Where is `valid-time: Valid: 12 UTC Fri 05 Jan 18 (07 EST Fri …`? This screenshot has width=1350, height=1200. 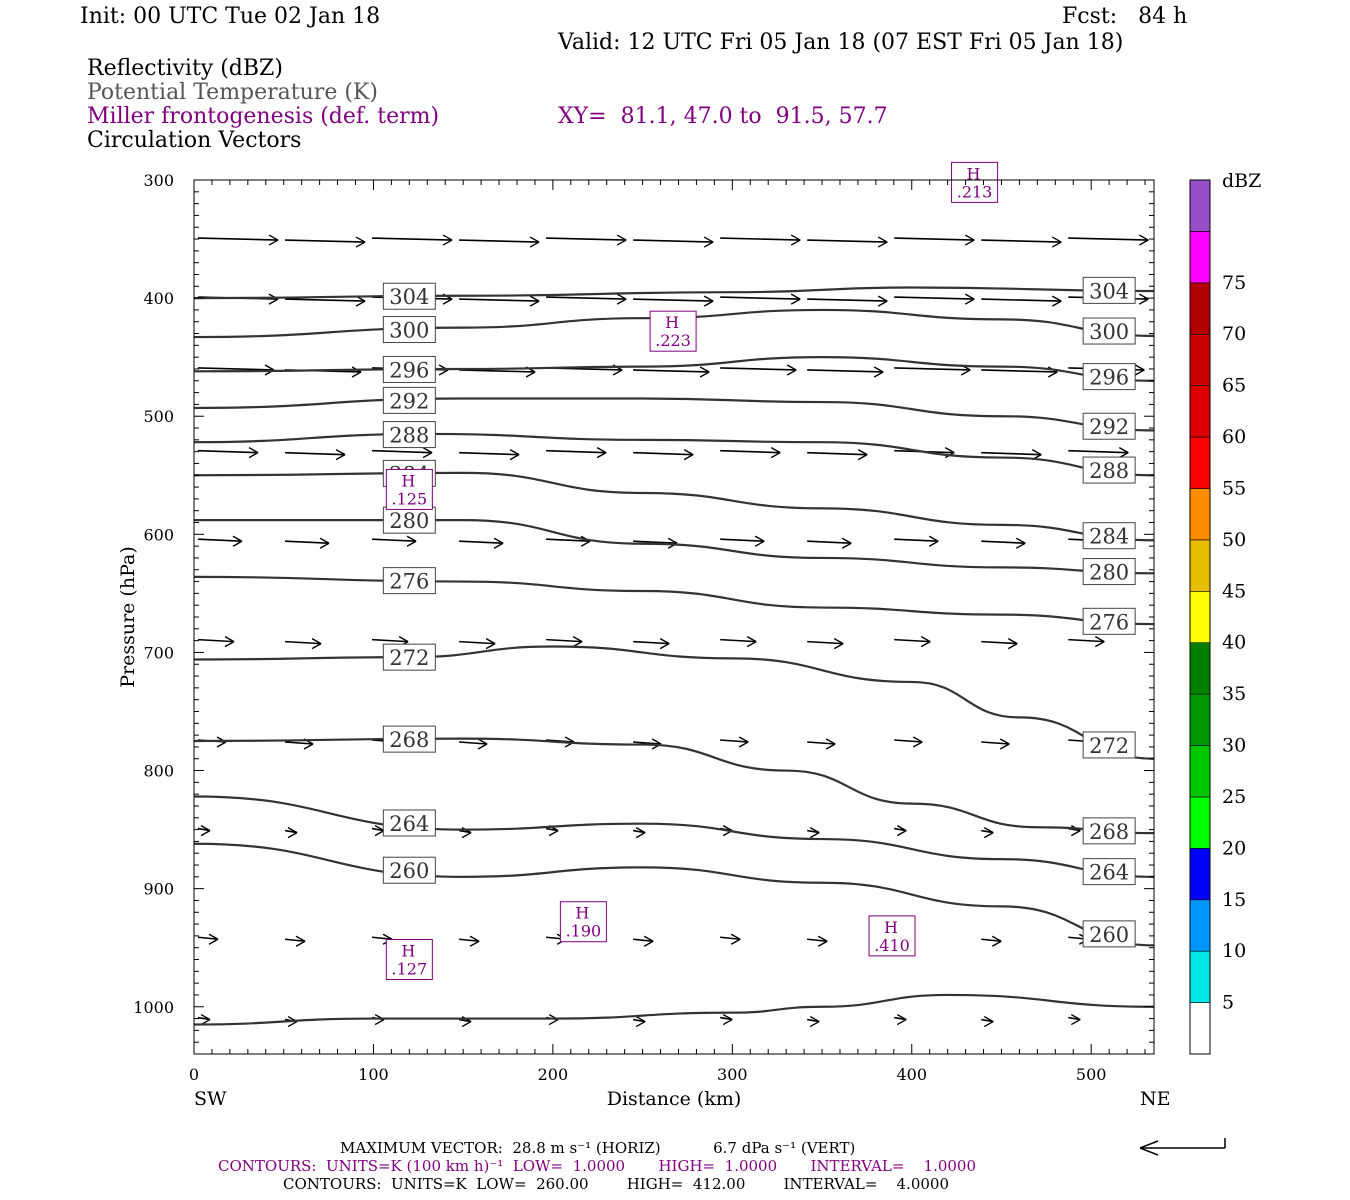
valid-time: Valid: 12 UTC Fri 05 Jan 18 (07 EST Fri … is located at coordinates (841, 42).